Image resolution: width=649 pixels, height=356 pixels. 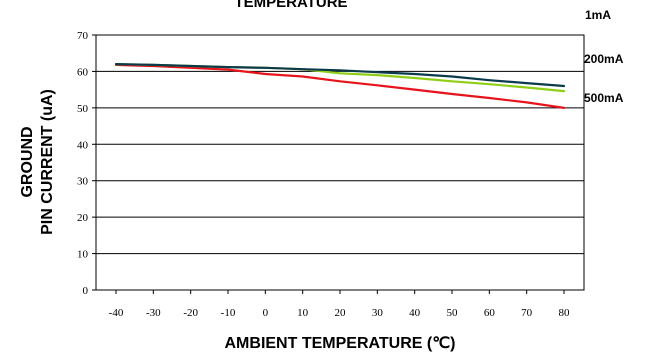 I want to click on series-label-500ma: 500mA, so click(x=604, y=98).